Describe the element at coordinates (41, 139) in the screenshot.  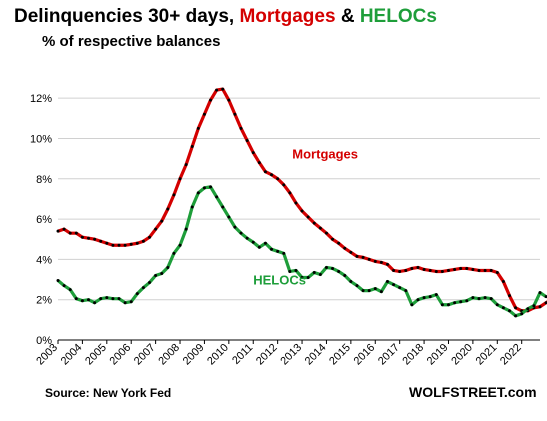
I see `y-tick-label: 10%` at that location.